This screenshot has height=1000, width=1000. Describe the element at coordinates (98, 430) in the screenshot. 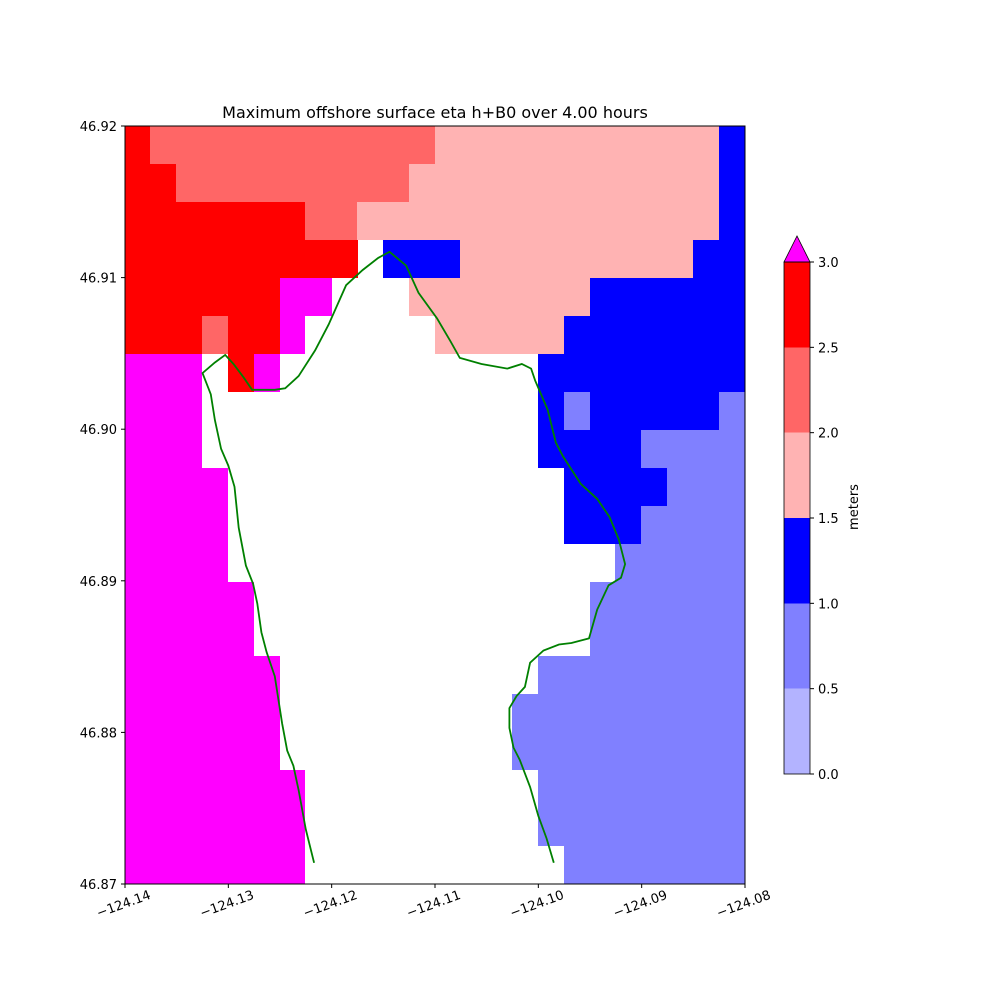

I see `y-tick-label: 46.90` at that location.